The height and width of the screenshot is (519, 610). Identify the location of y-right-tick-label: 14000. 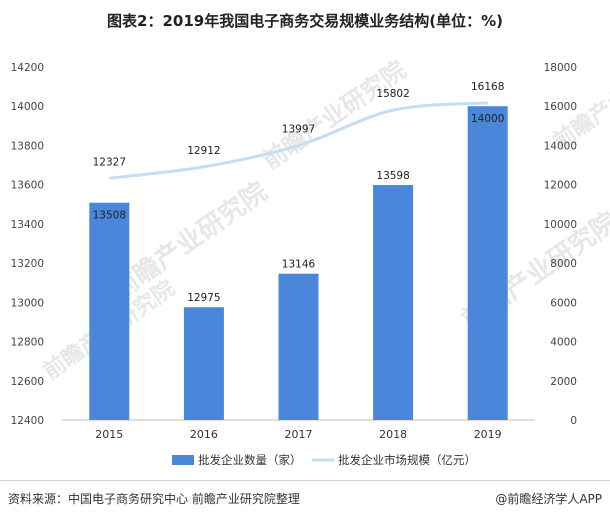
(560, 146).